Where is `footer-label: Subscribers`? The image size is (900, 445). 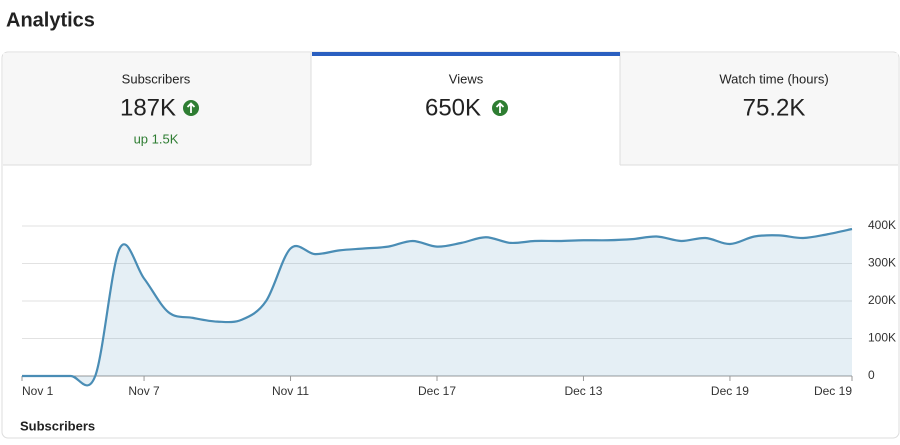
footer-label: Subscribers is located at coordinates (57, 425).